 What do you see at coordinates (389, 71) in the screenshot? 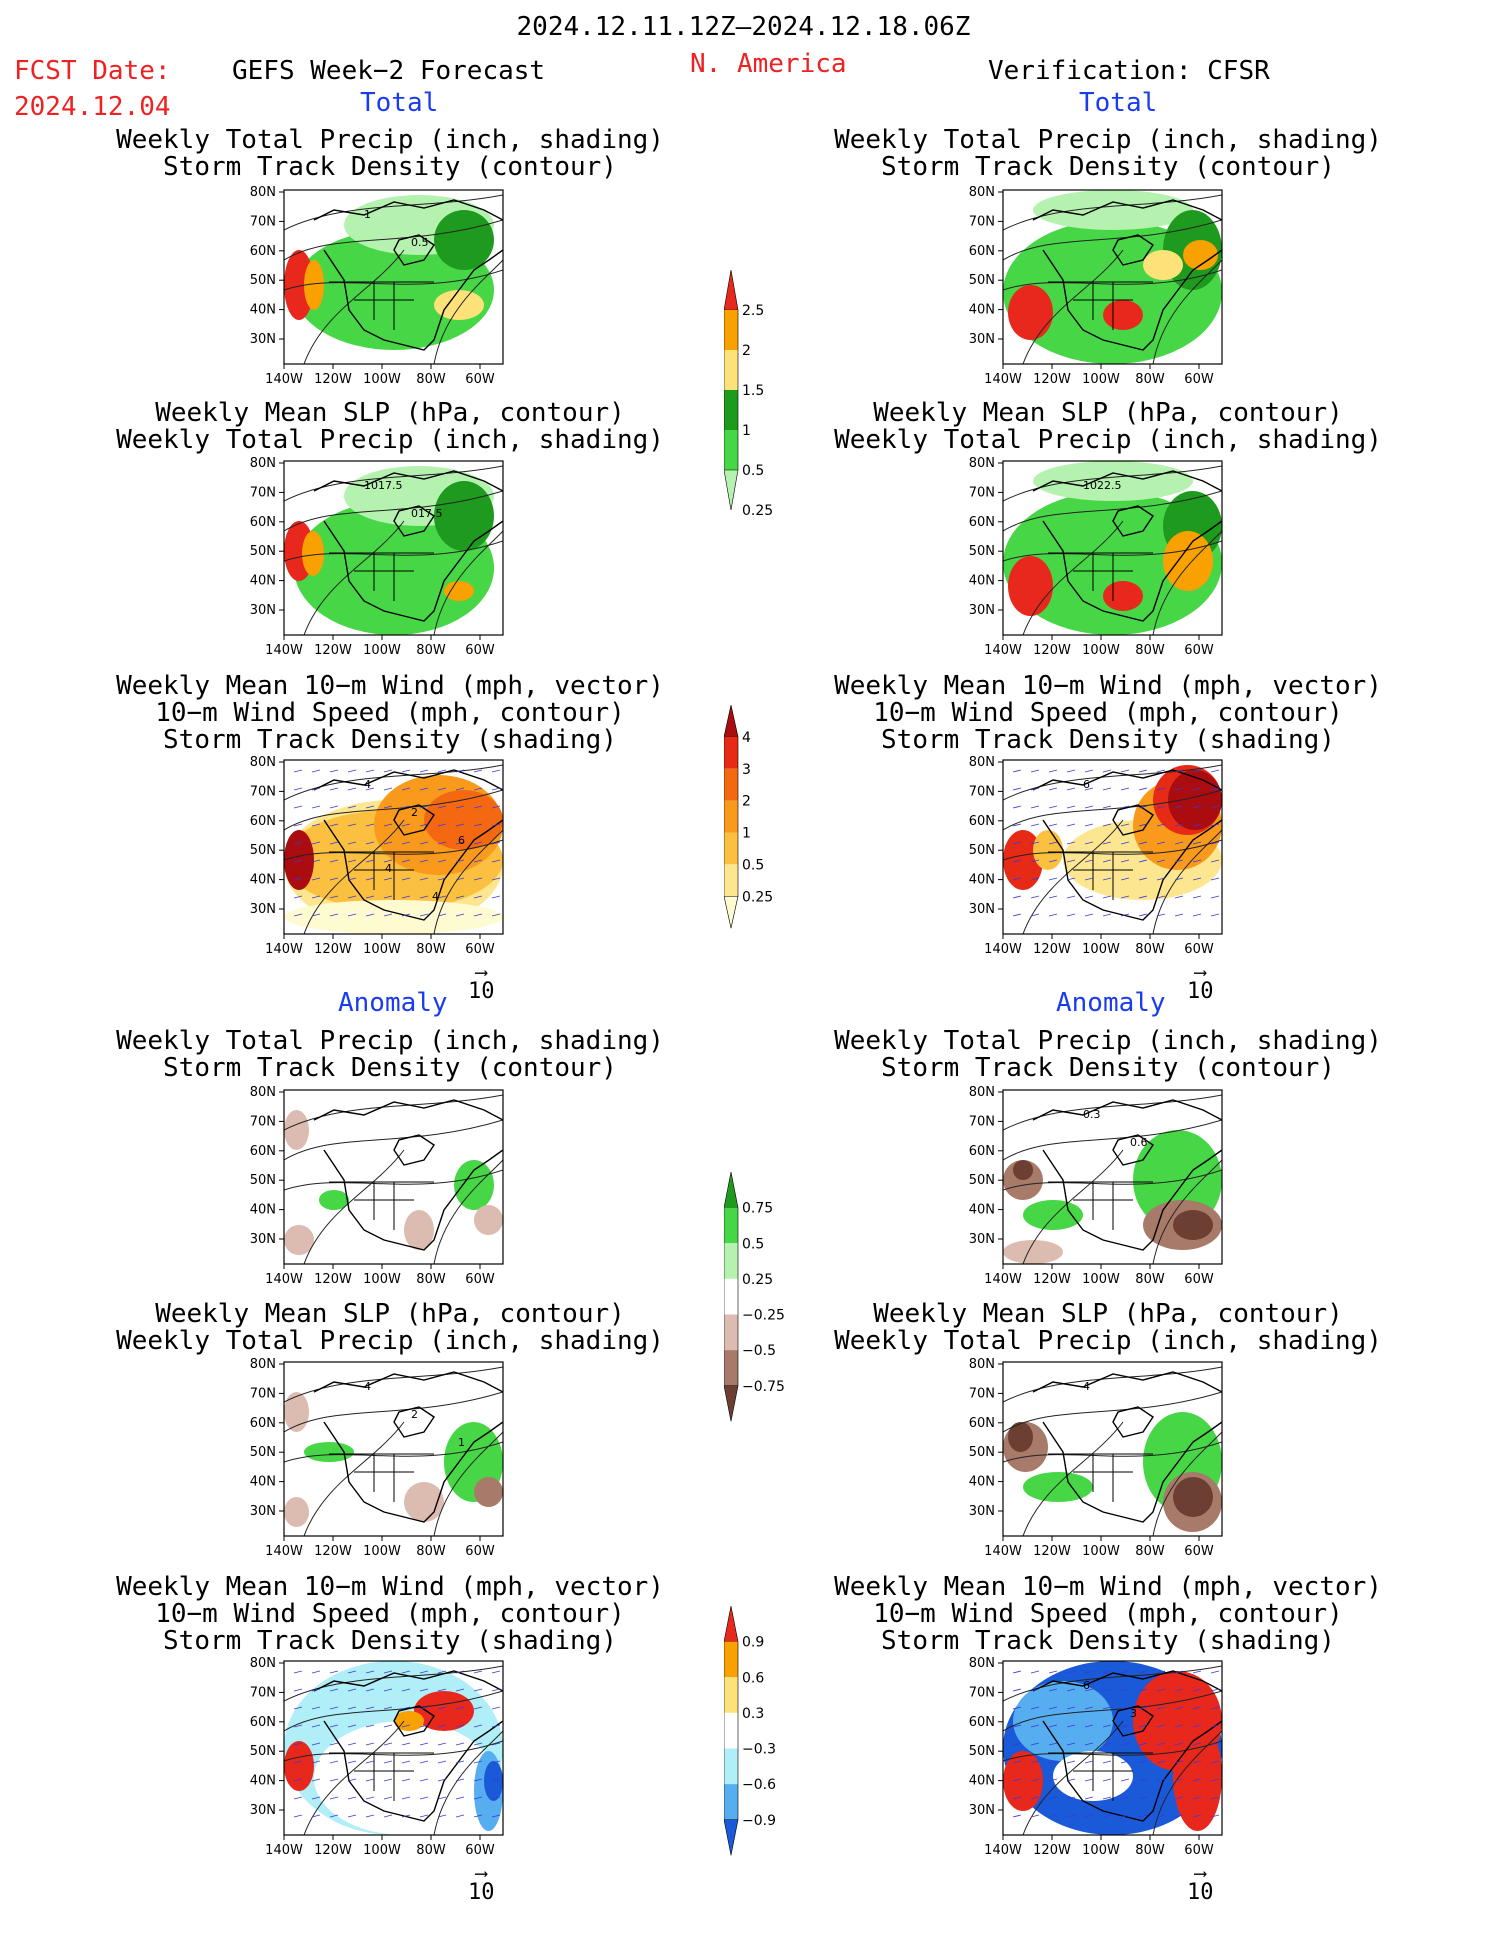
I see `product-title: GEFS Week−2 Forecast` at bounding box center [389, 71].